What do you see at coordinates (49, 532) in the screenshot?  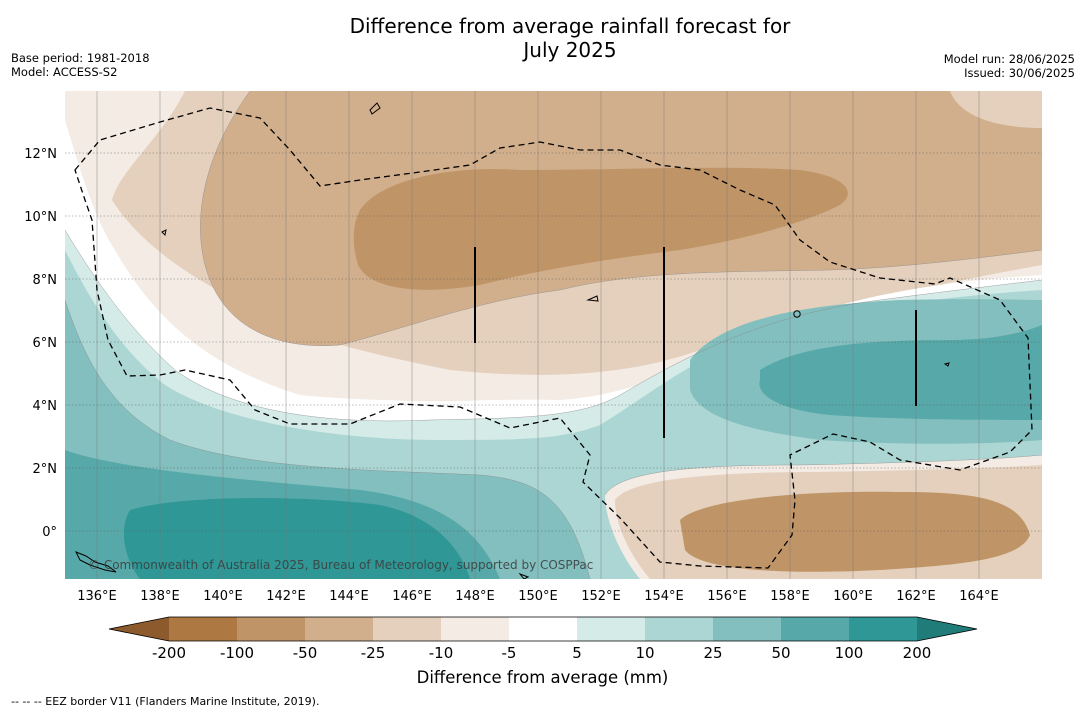 I see `lat-label: 0°` at bounding box center [49, 532].